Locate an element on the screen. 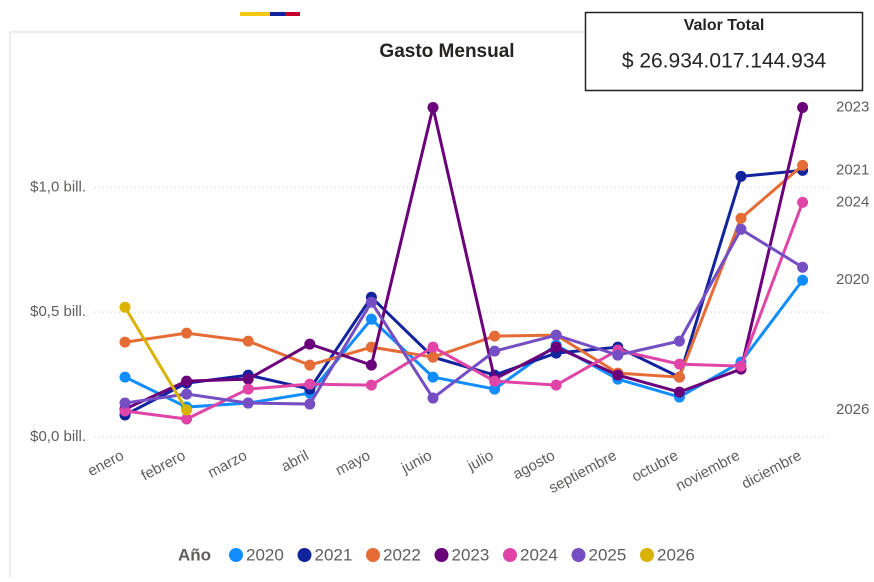 This screenshot has height=582, width=874. legend-label: 2023 is located at coordinates (471, 554).